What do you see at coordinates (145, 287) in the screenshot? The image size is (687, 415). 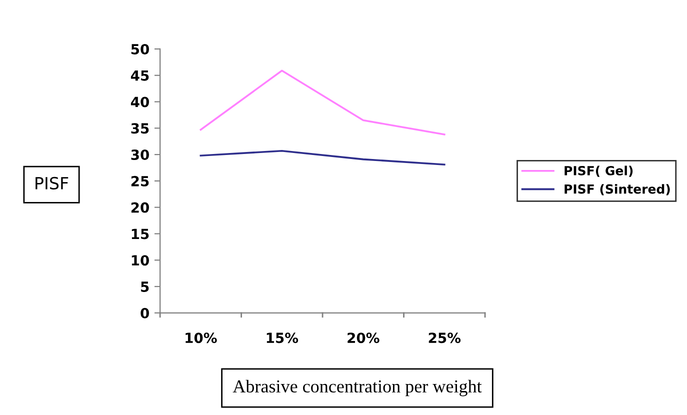 I see `y-tick-label: 5` at bounding box center [145, 287].